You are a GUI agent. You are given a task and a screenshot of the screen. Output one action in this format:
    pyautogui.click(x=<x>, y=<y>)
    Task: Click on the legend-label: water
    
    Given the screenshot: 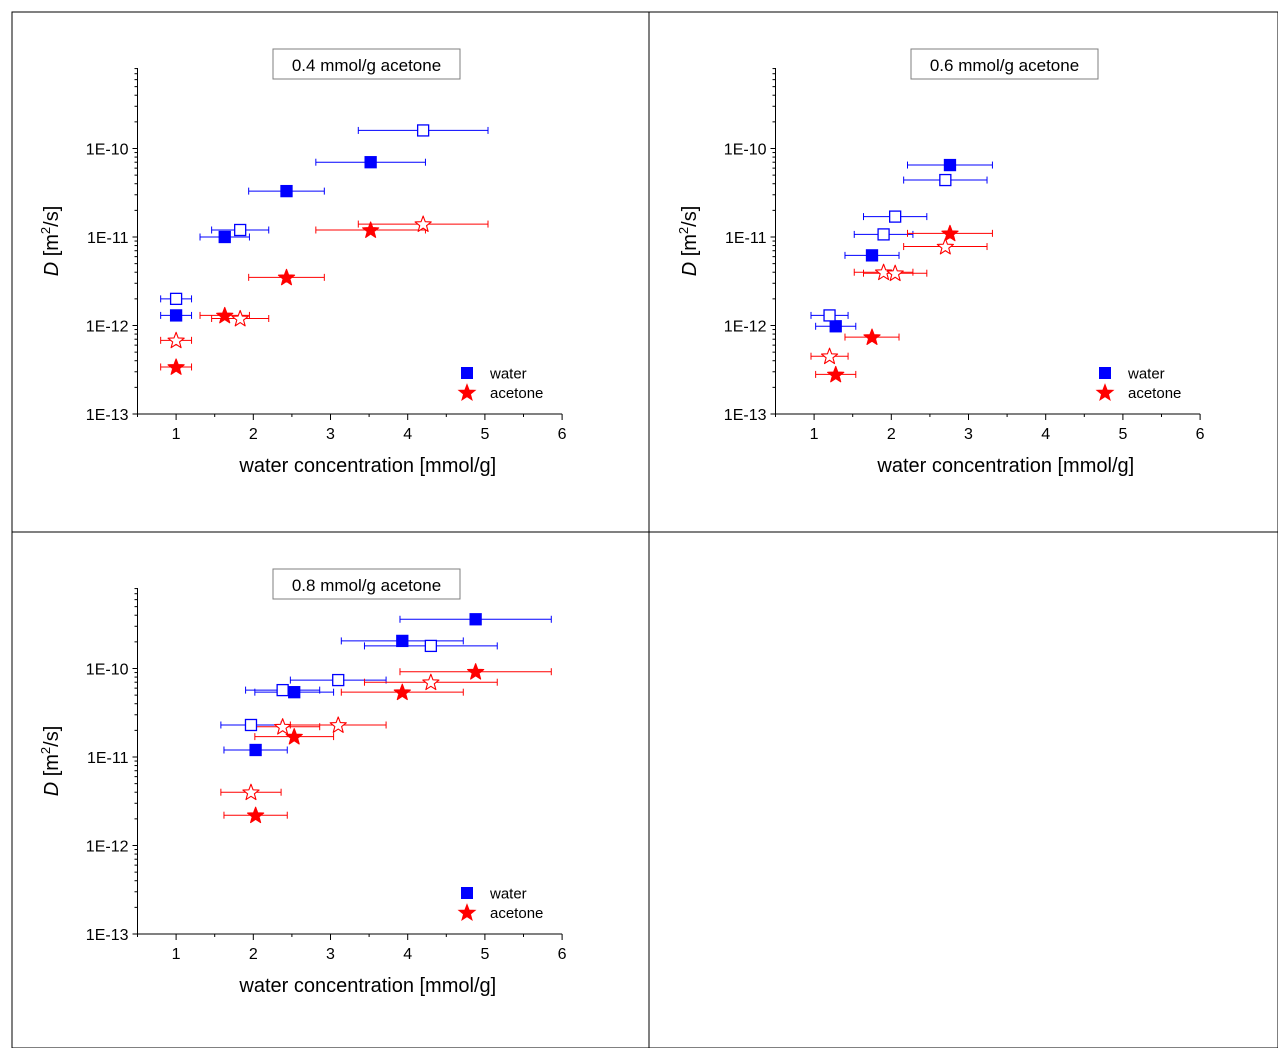 What is the action you would take?
    pyautogui.click(x=508, y=894)
    